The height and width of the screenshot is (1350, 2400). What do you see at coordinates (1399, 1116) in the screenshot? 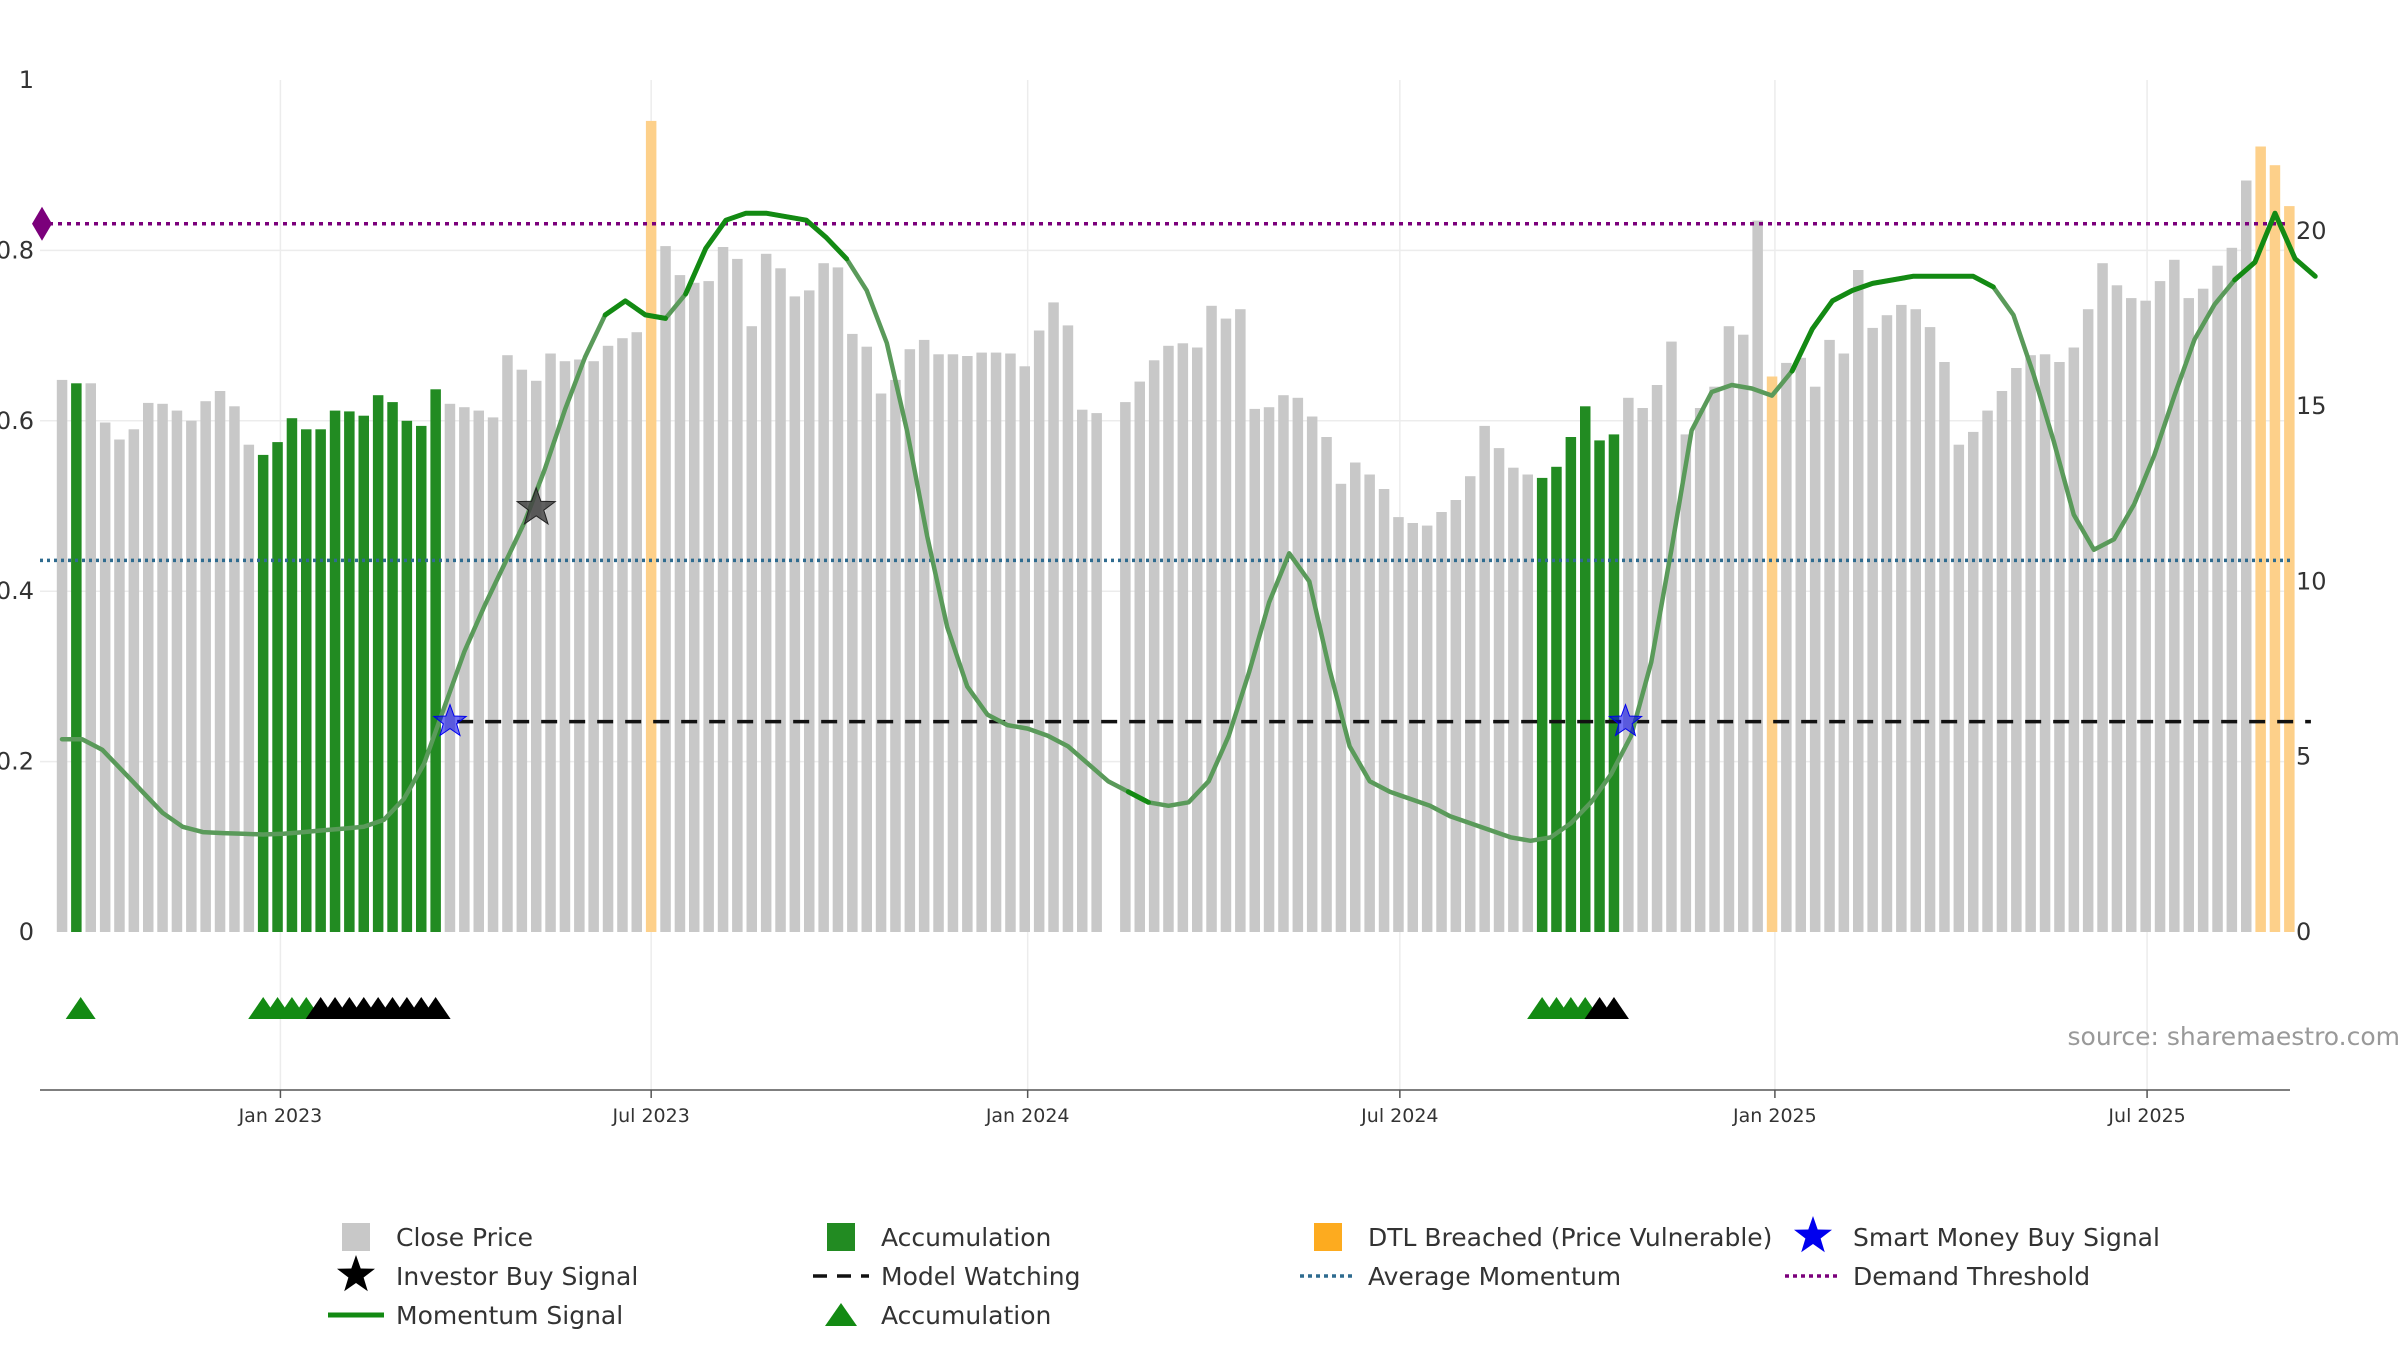
I see `x-axis-date-label: Jul 2024` at bounding box center [1399, 1116].